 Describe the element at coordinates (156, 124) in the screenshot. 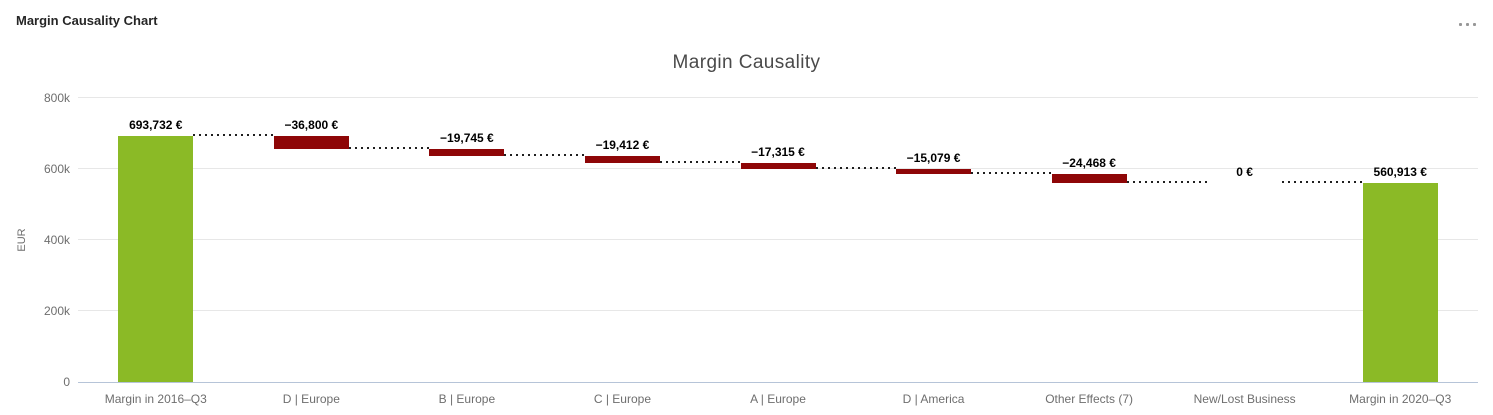

I see `bar-value-label: 693,732 €` at that location.